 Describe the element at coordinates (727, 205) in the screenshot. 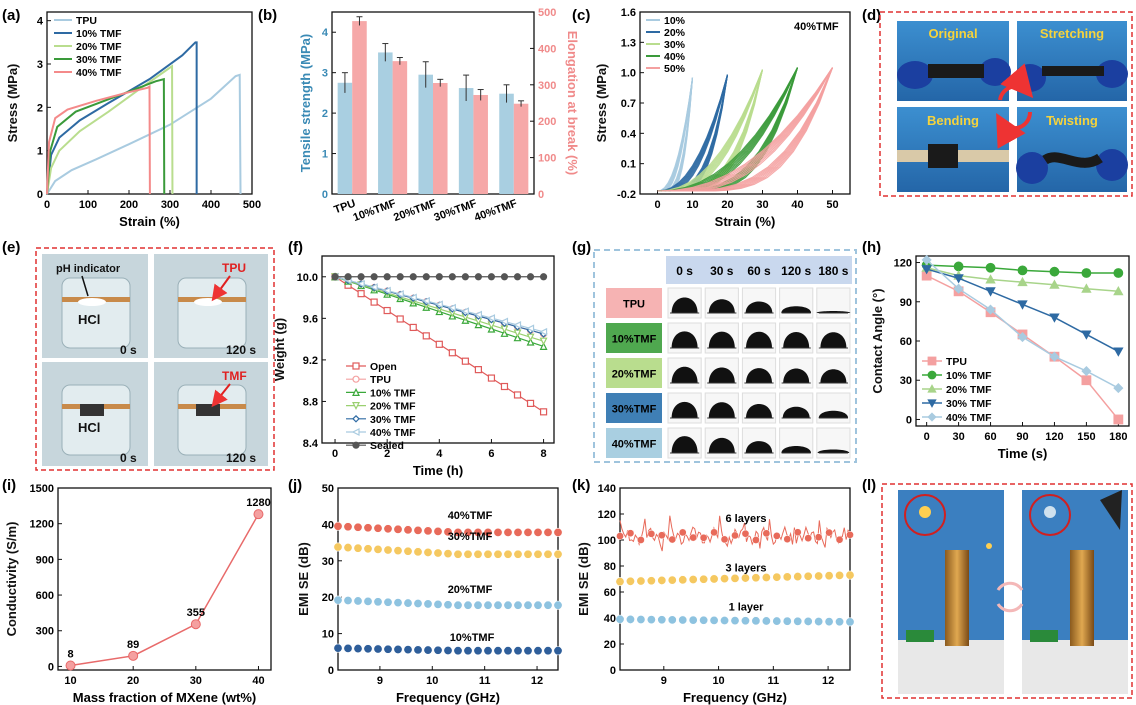

I see `x-tick-label: 20` at that location.